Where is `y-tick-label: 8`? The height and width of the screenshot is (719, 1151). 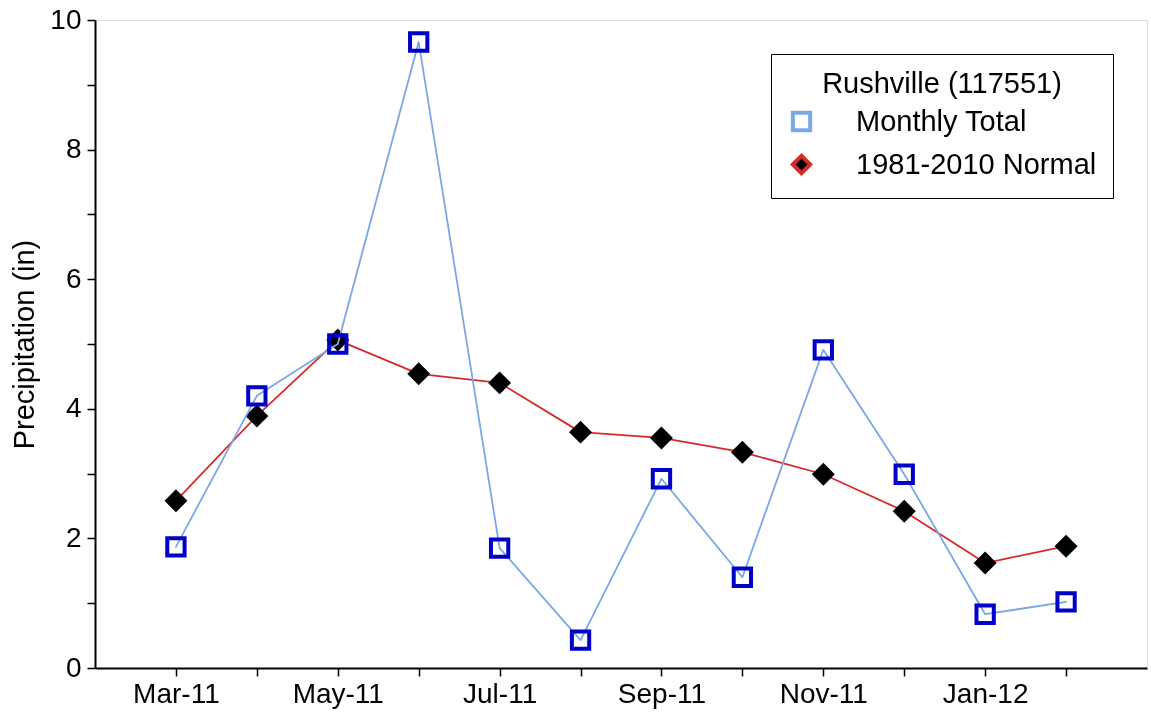 y-tick-label: 8 is located at coordinates (73, 149).